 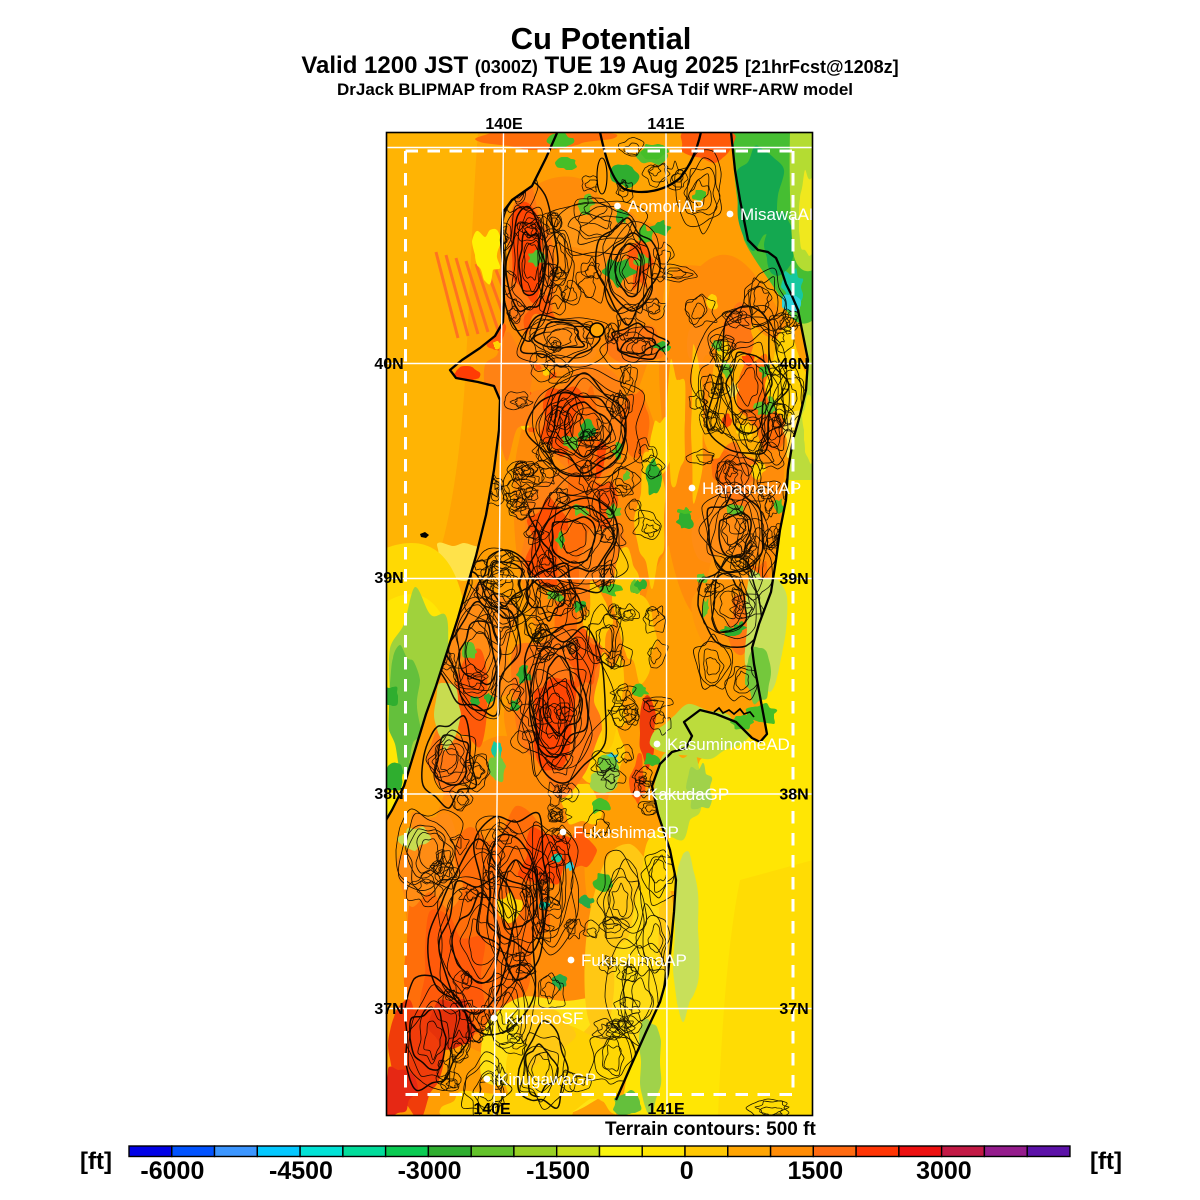 I want to click on svg-text: 140E, so click(x=492, y=1109).